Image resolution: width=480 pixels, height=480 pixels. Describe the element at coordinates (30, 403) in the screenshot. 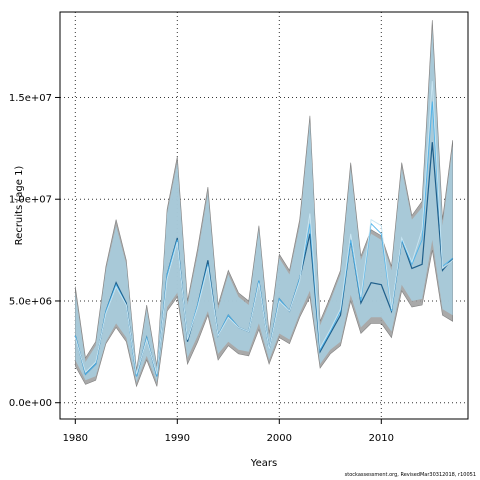

I see `y-tick-label: 0.0e+00` at that location.